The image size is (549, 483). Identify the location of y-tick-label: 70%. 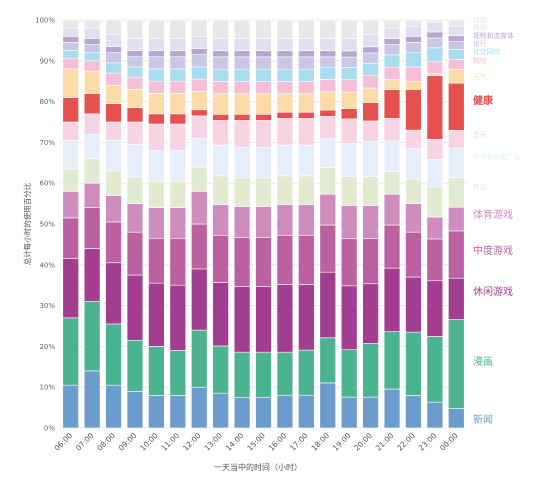
(47, 143).